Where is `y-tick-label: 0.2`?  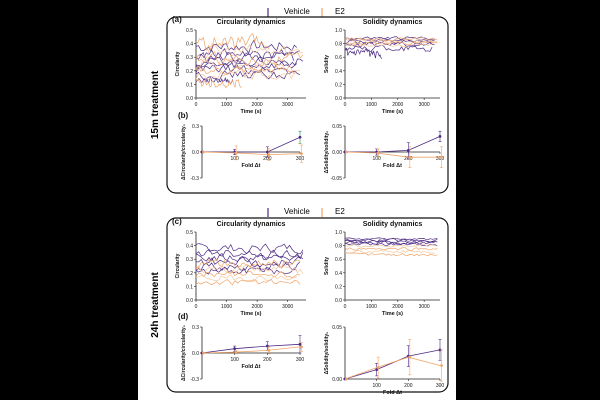 y-tick-label: 0.2 is located at coordinates (189, 72).